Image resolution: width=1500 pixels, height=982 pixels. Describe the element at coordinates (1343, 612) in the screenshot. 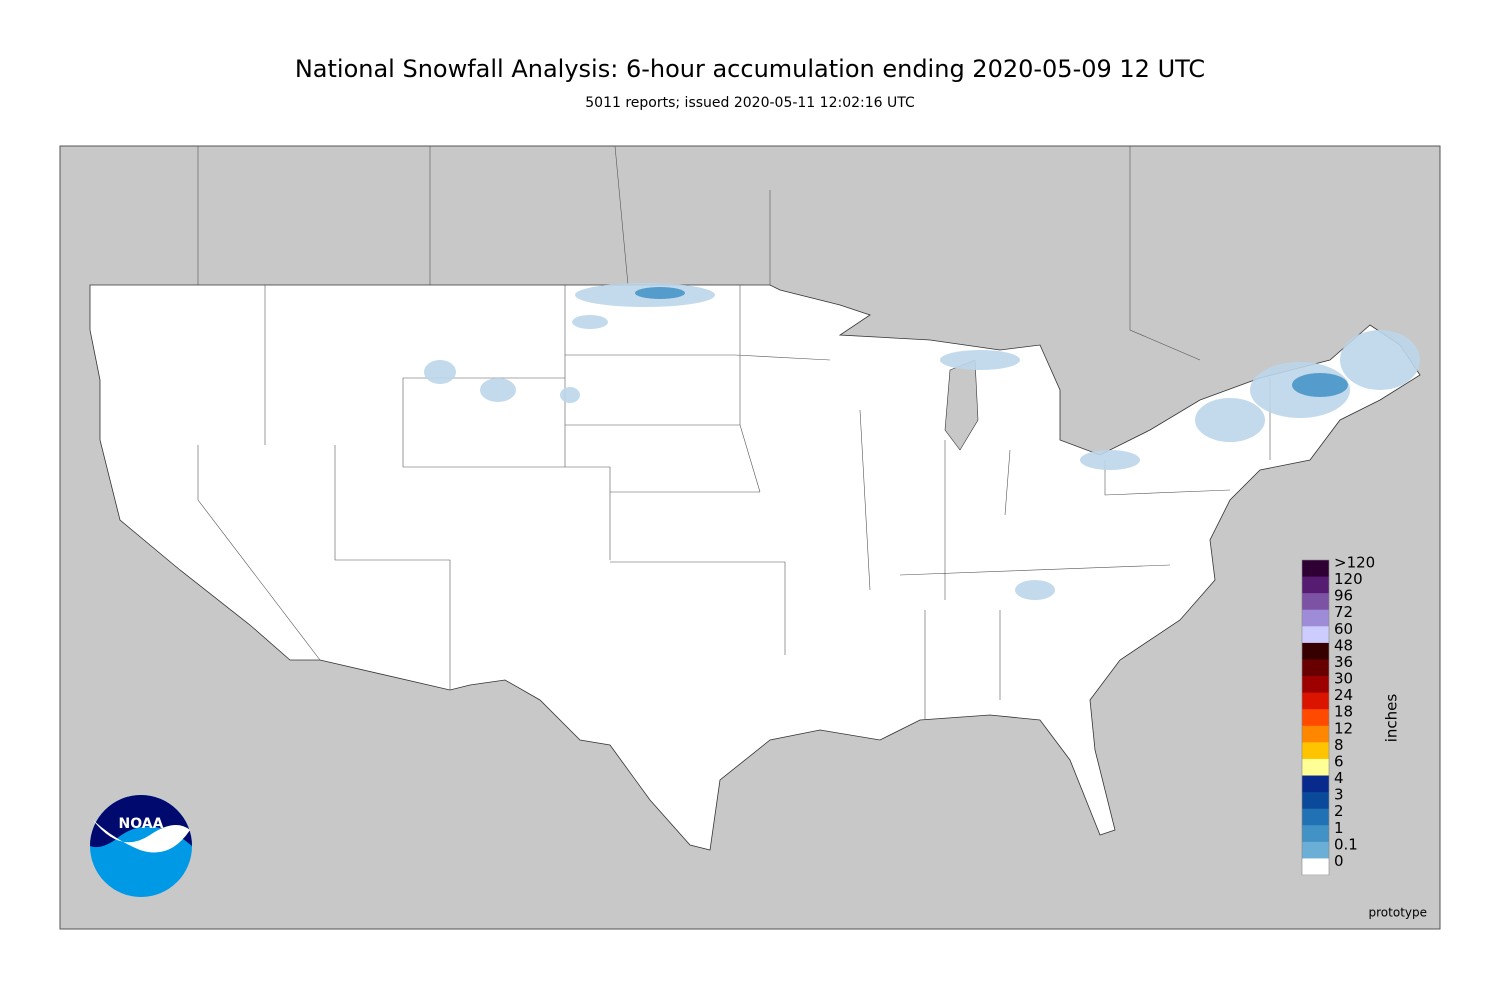

I see `legend-label: 72` at that location.